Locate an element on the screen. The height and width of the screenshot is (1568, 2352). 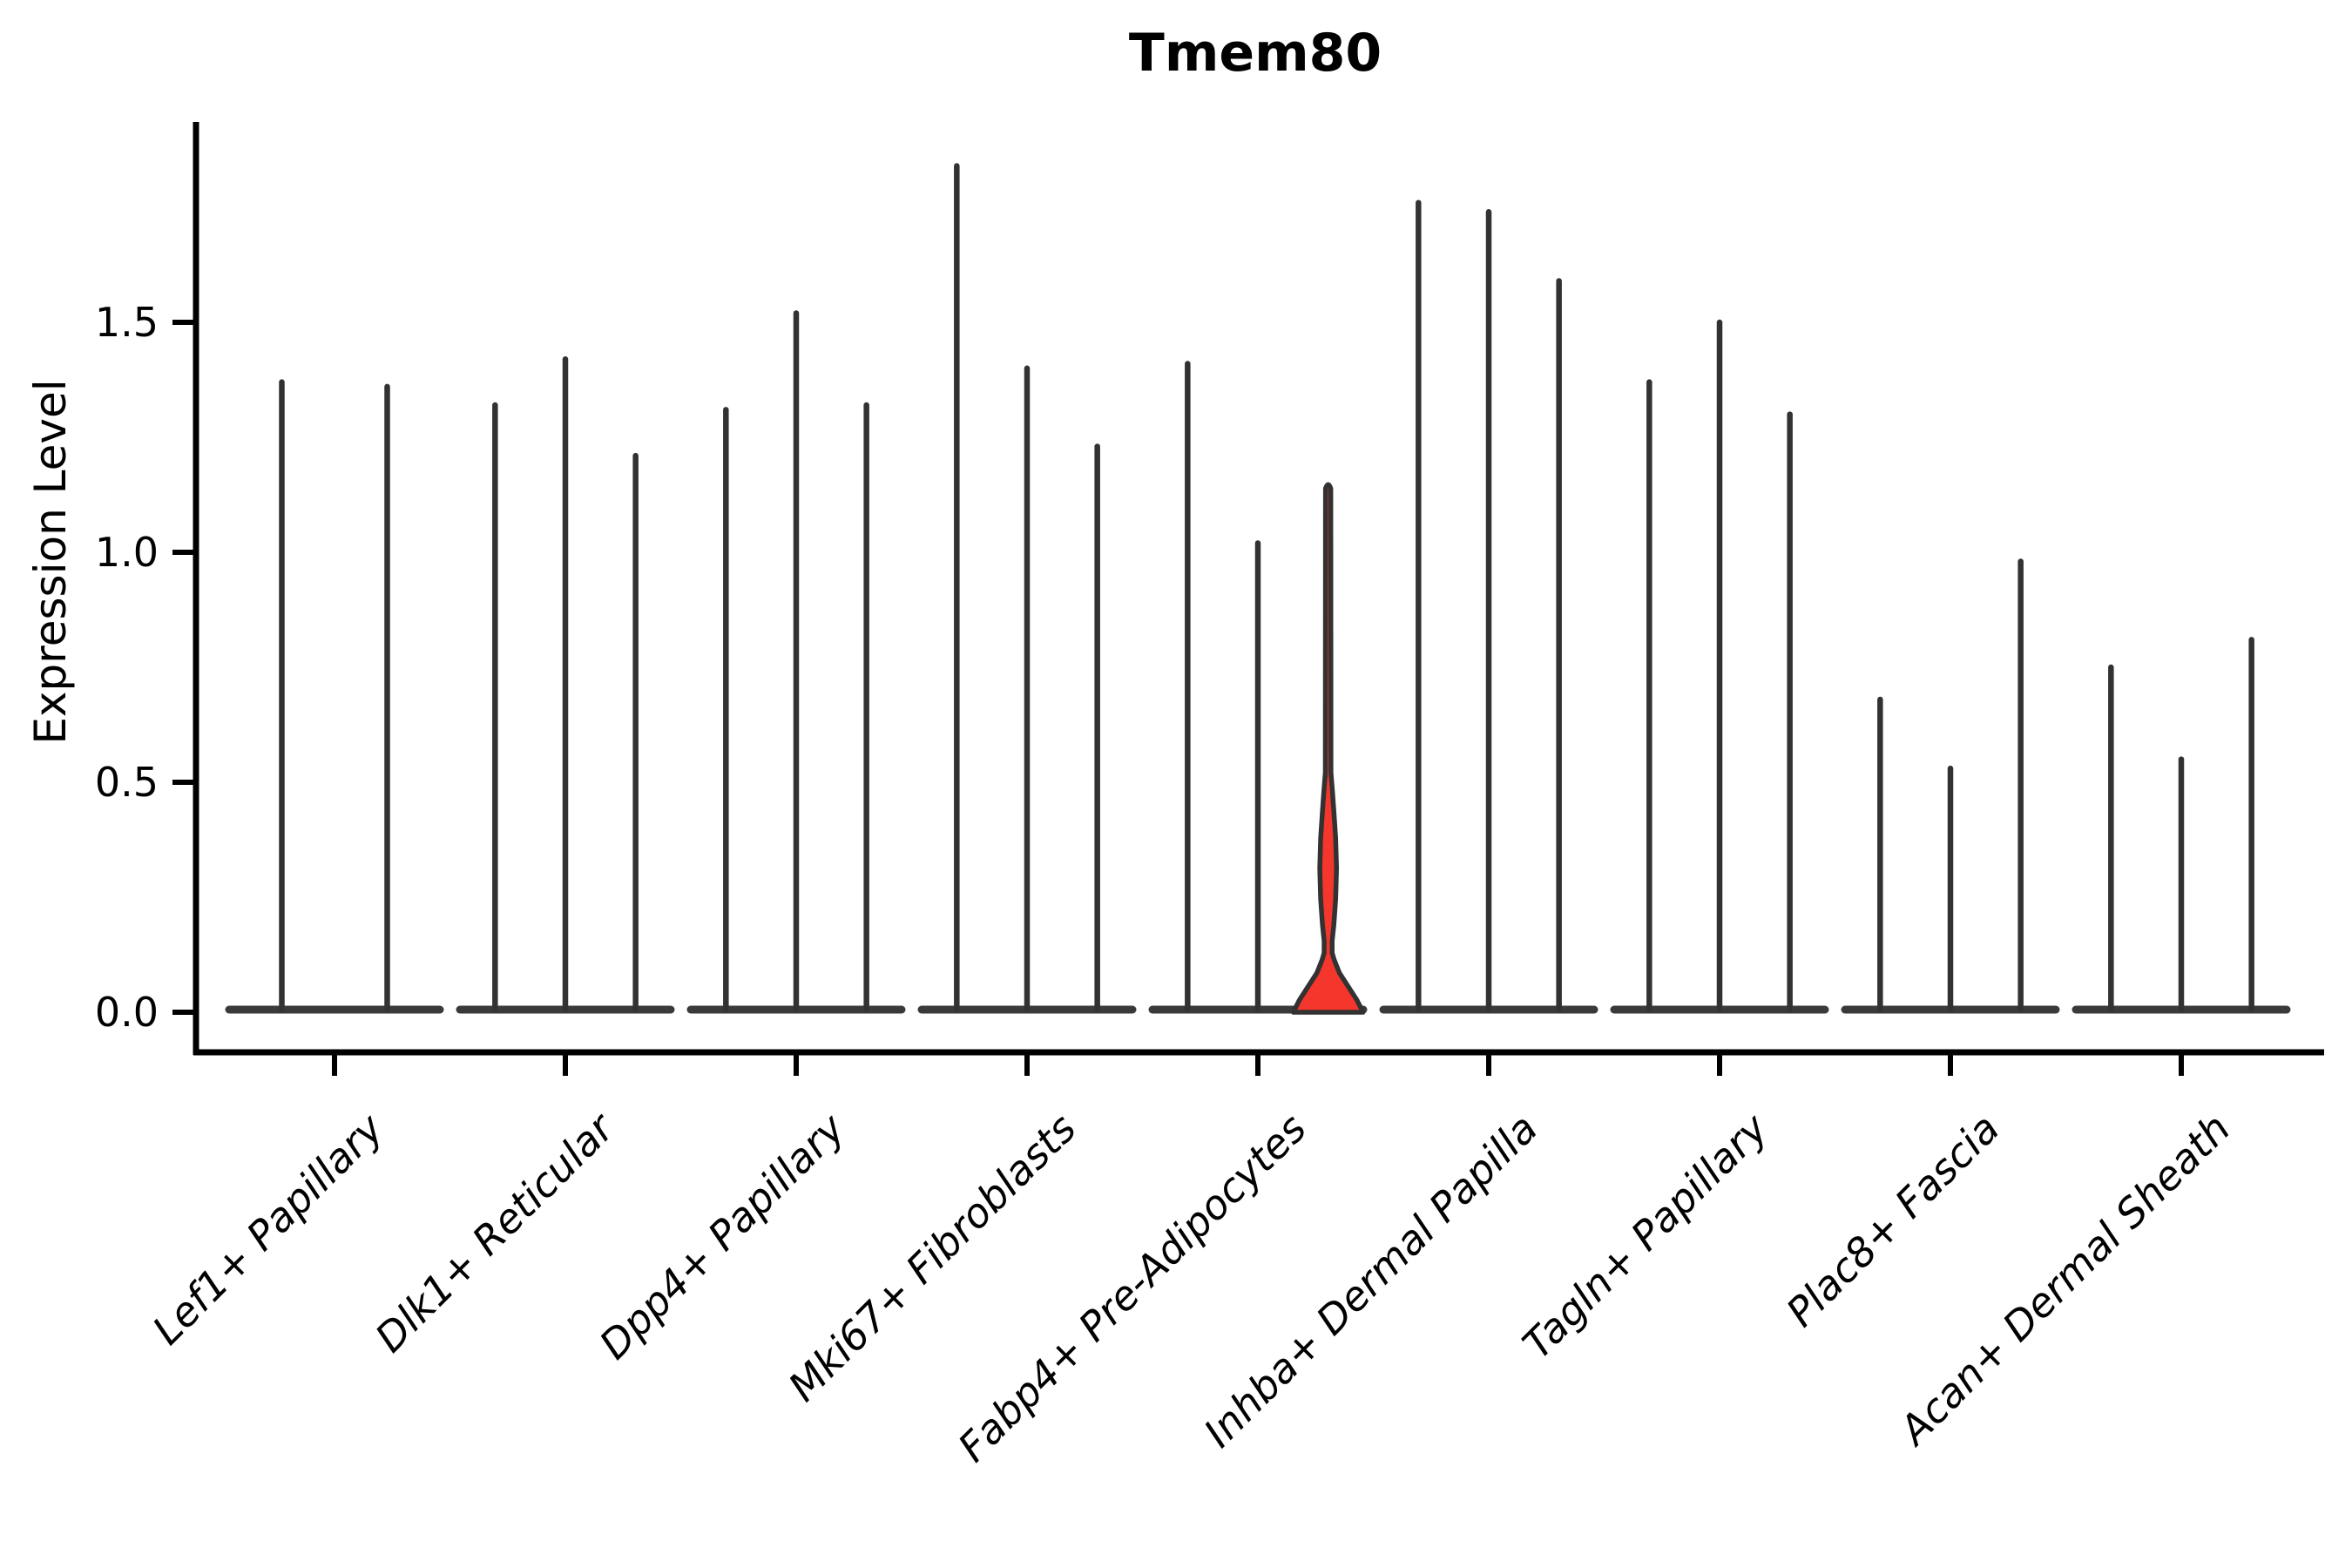
y-tick-label: 0.0 is located at coordinates (126, 1013).